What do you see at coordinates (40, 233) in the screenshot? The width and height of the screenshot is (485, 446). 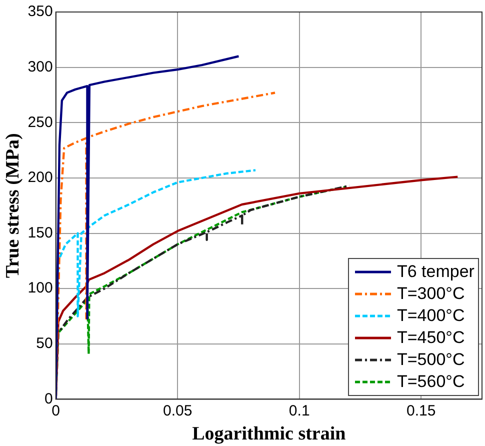 I see `y-tick-label: 150` at bounding box center [40, 233].